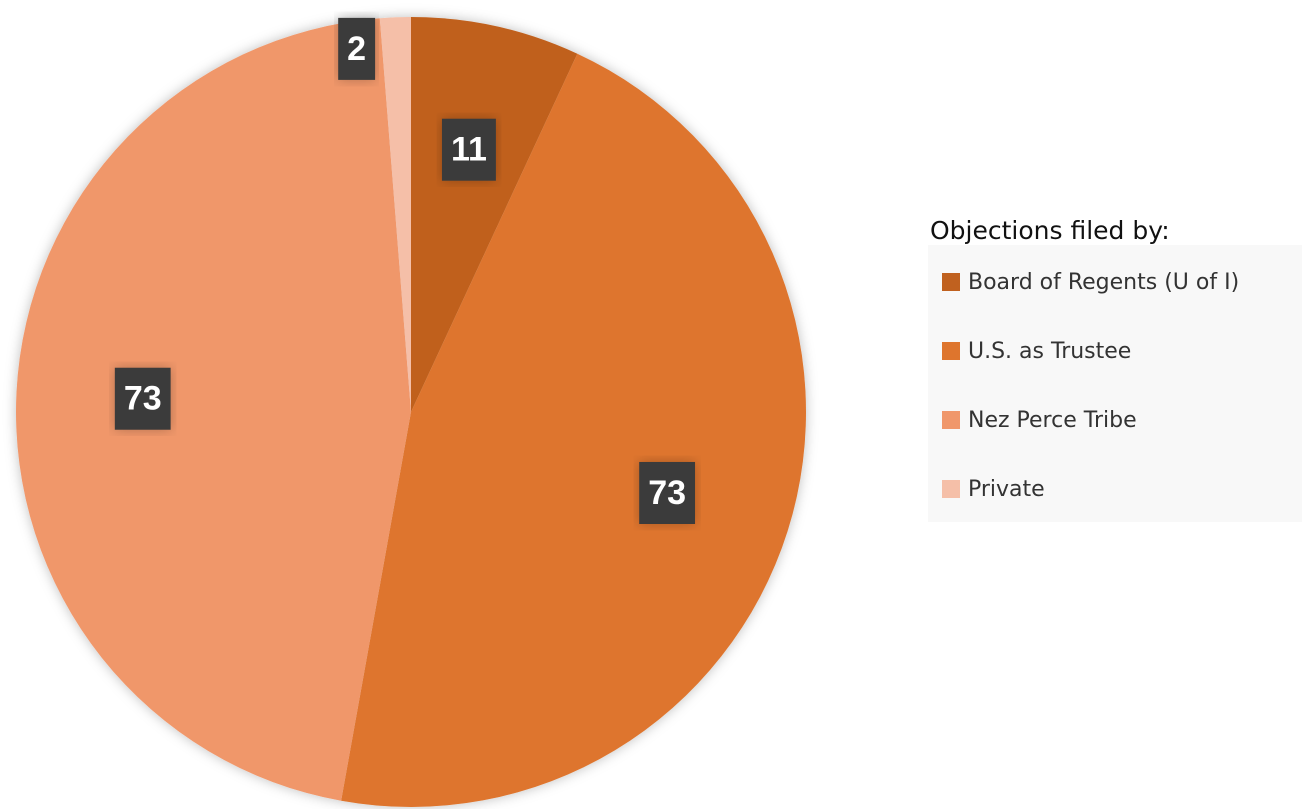  Describe the element at coordinates (1052, 420) in the screenshot. I see `legend-label: Nez Perce Tribe` at that location.